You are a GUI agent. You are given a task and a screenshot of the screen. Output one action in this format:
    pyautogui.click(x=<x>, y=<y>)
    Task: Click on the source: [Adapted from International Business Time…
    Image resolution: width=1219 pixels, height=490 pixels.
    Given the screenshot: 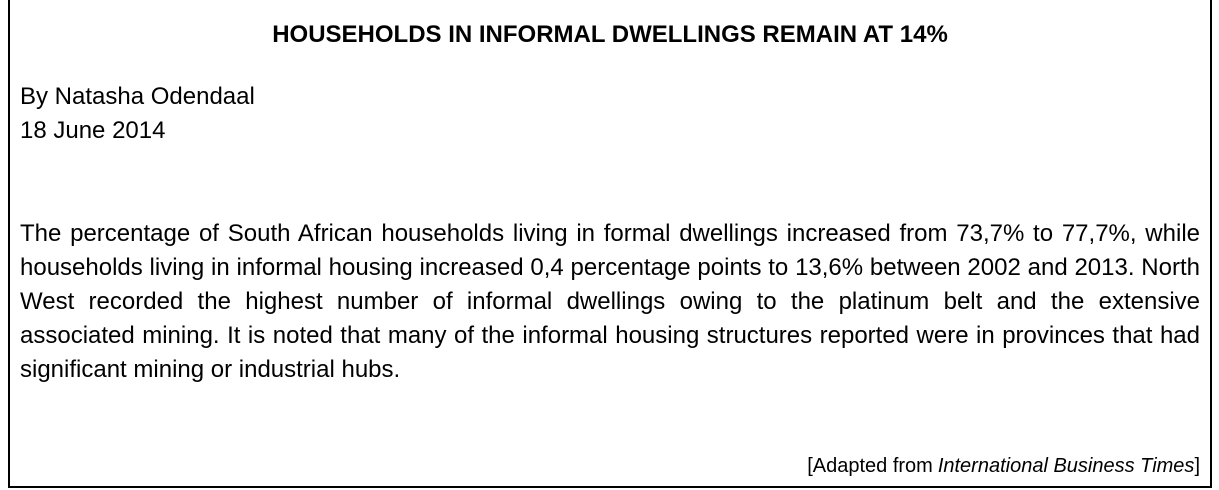 What is the action you would take?
    pyautogui.click(x=1003, y=466)
    